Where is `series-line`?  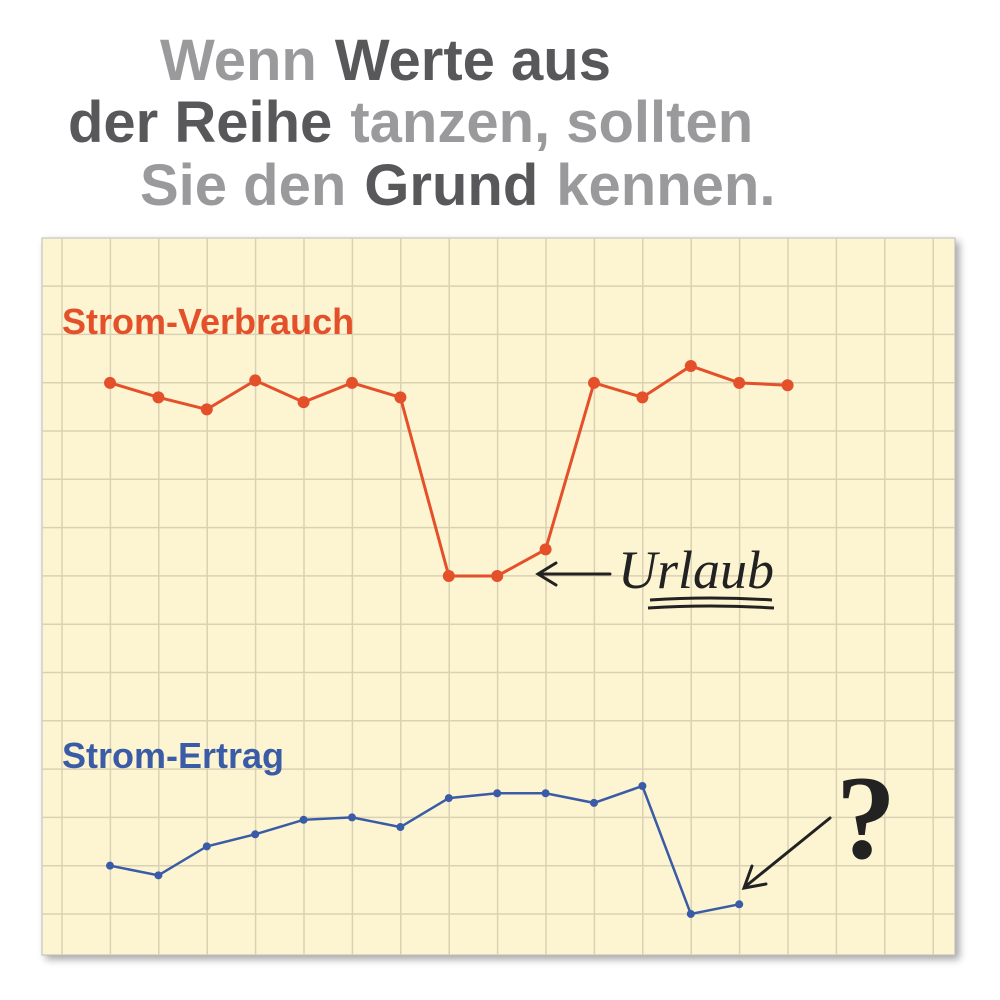
series-line is located at coordinates (424, 850).